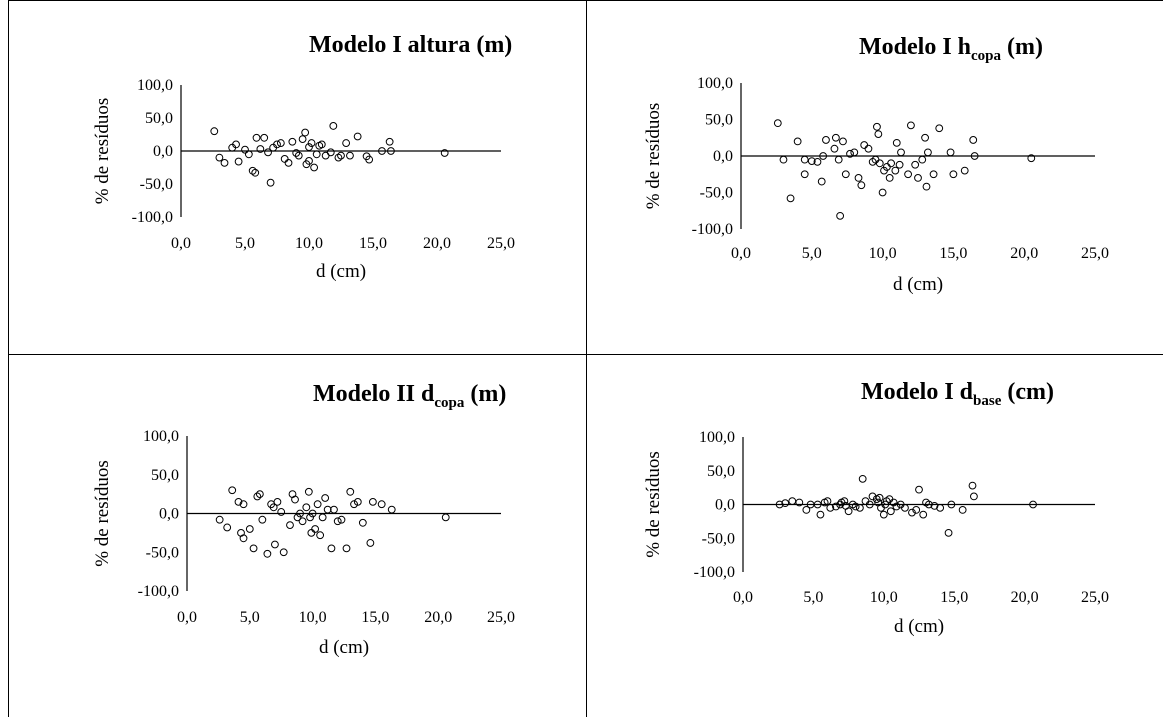 This screenshot has height=717, width=1163. Describe the element at coordinates (951, 49) in the screenshot. I see `chart-title-hcopa: Modelo I hcopa (m)` at that location.